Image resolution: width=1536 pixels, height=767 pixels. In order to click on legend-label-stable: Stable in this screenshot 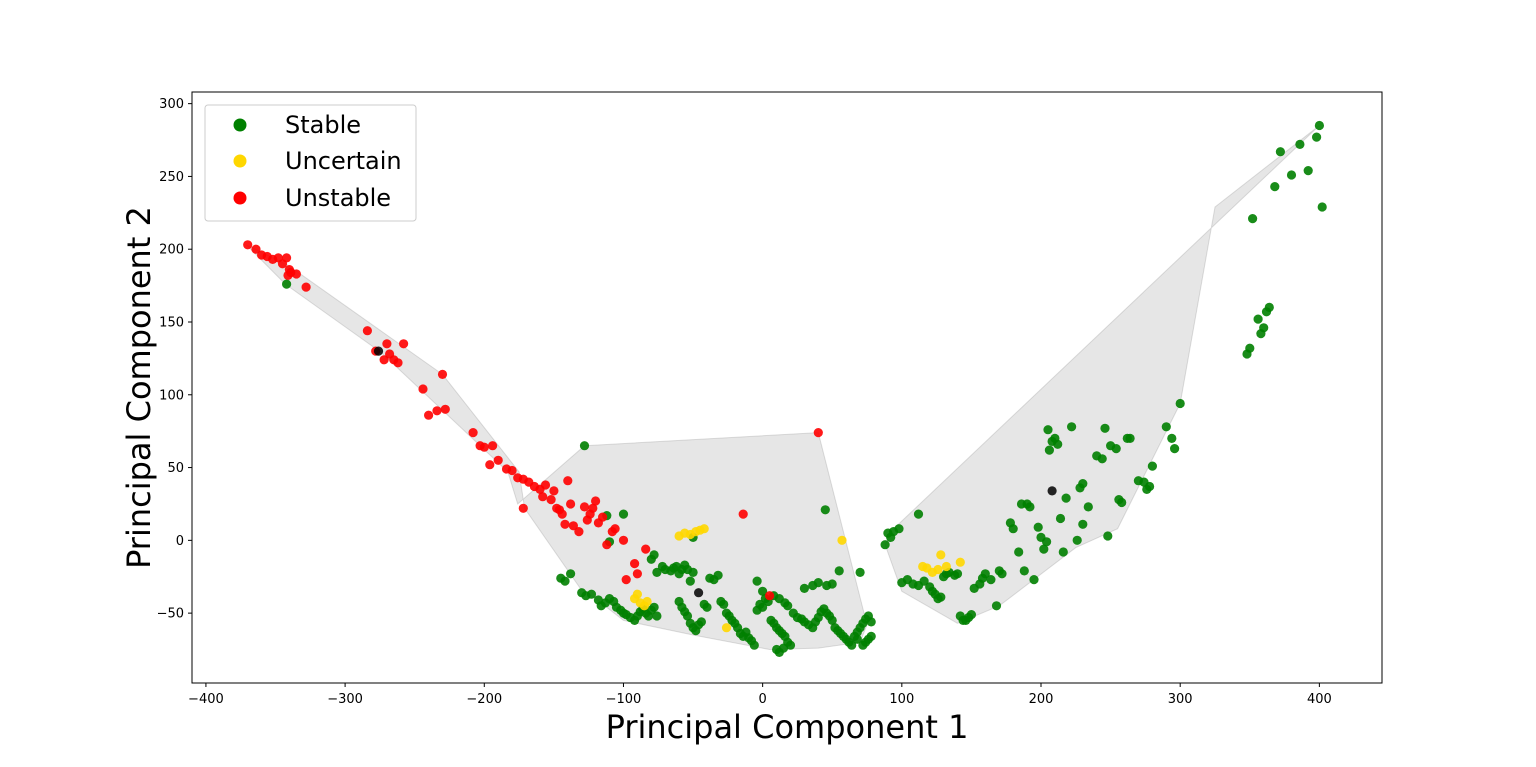, I will do `click(323, 125)`.